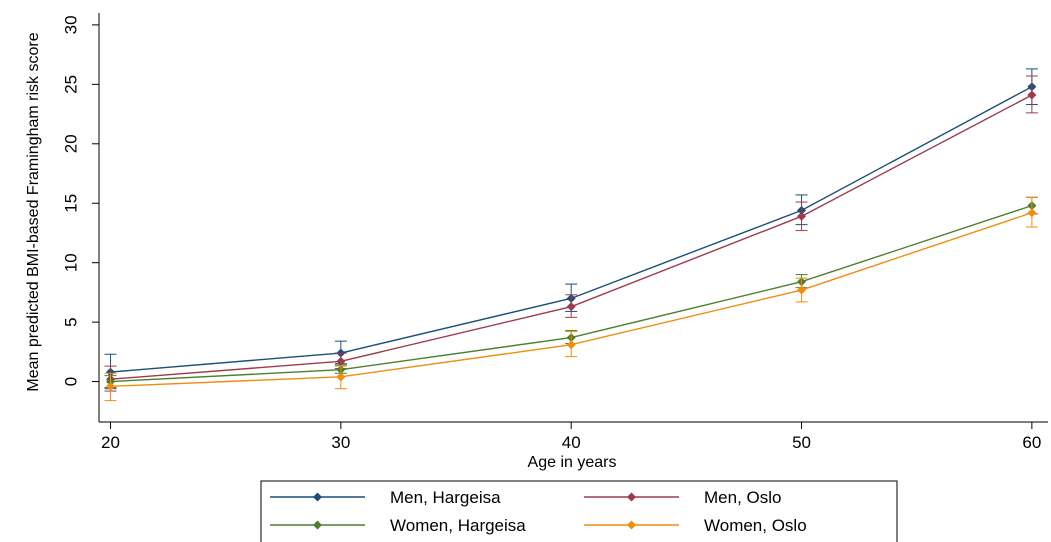  What do you see at coordinates (110, 442) in the screenshot?
I see `x-tick-label: 20` at bounding box center [110, 442].